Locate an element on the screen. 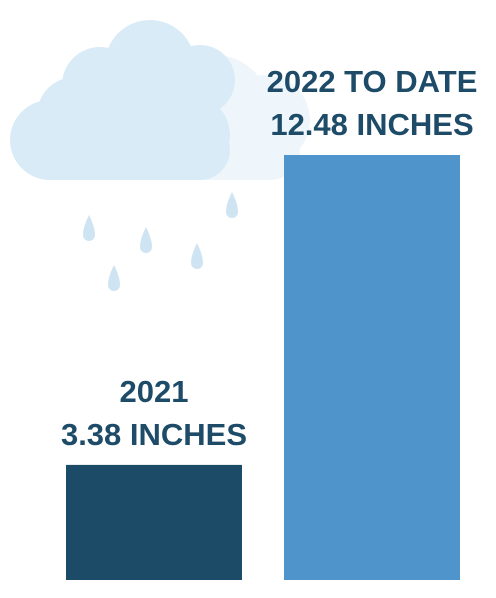 The image size is (496, 598). value-label: 12.48 INCHES is located at coordinates (371, 124).